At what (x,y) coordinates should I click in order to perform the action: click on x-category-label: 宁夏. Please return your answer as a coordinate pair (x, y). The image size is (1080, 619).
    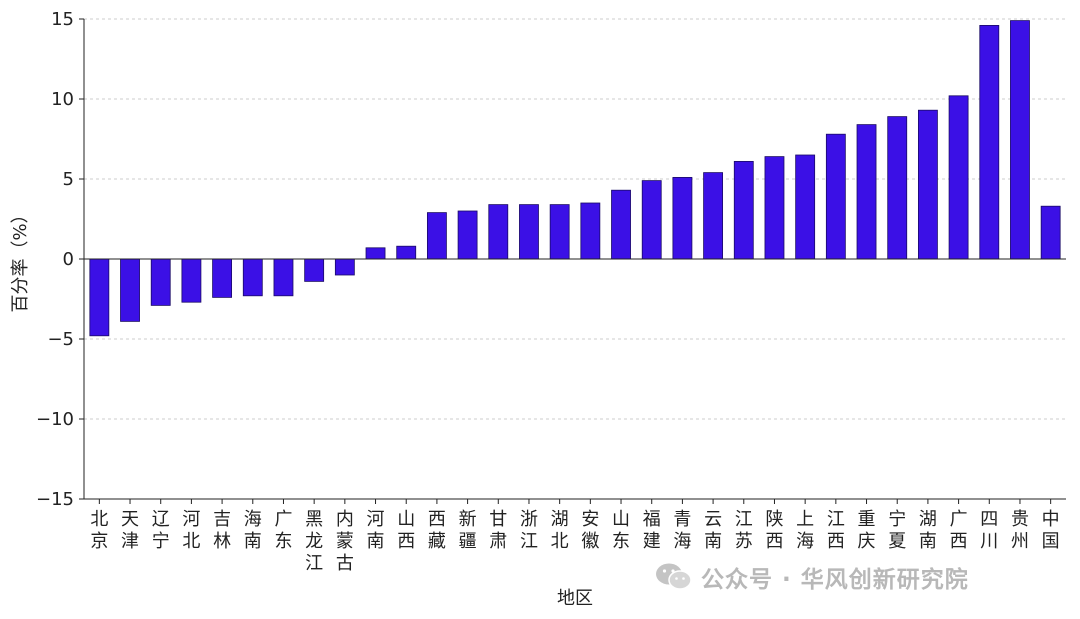
    Looking at the image, I should click on (897, 530).